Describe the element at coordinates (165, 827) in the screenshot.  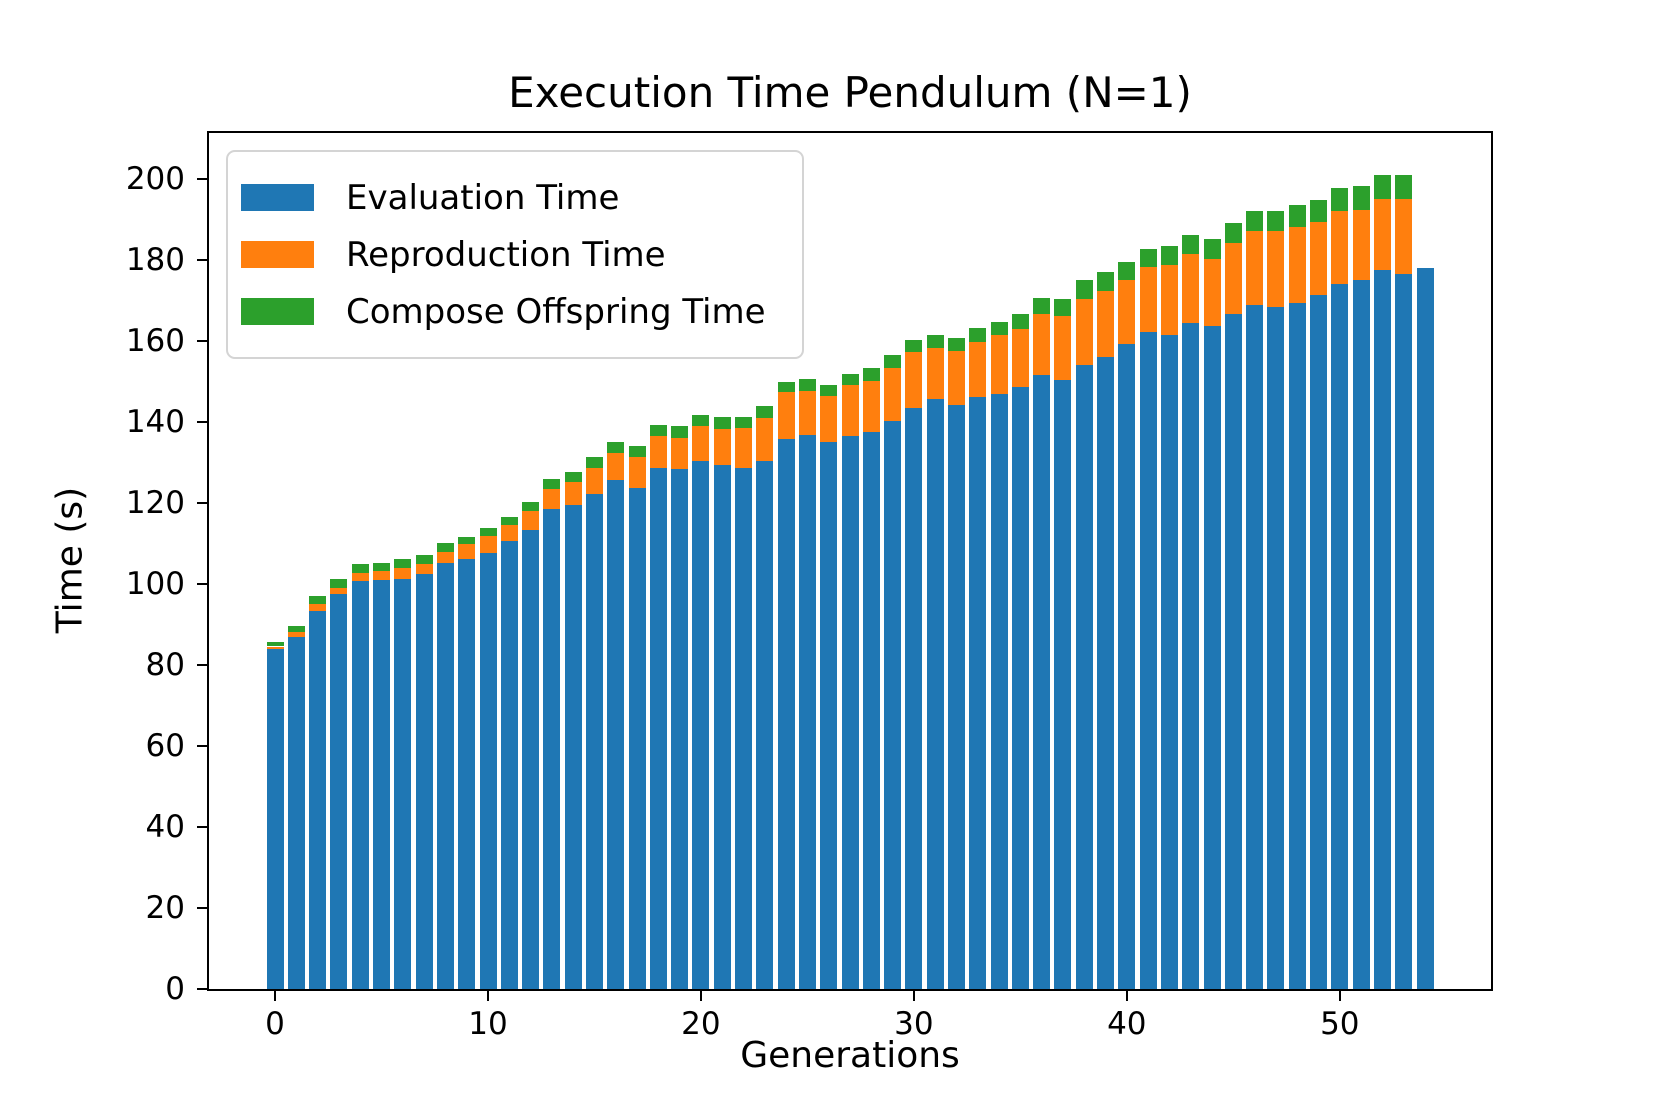
I see `y-tick-label: 40` at that location.